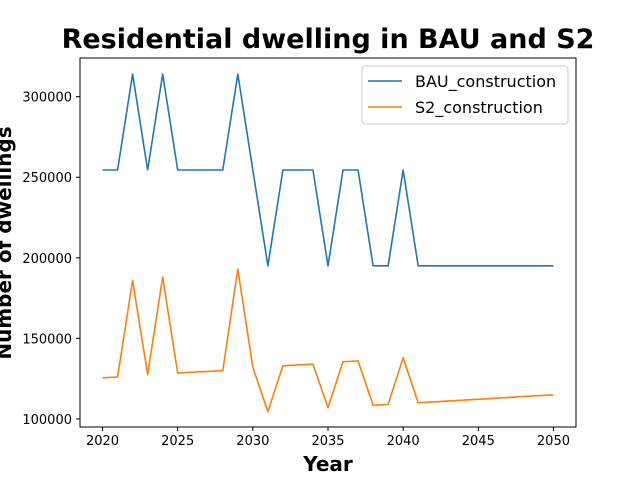 This screenshot has width=640, height=480. Describe the element at coordinates (47, 98) in the screenshot. I see `y-tick-label: 300000` at that location.